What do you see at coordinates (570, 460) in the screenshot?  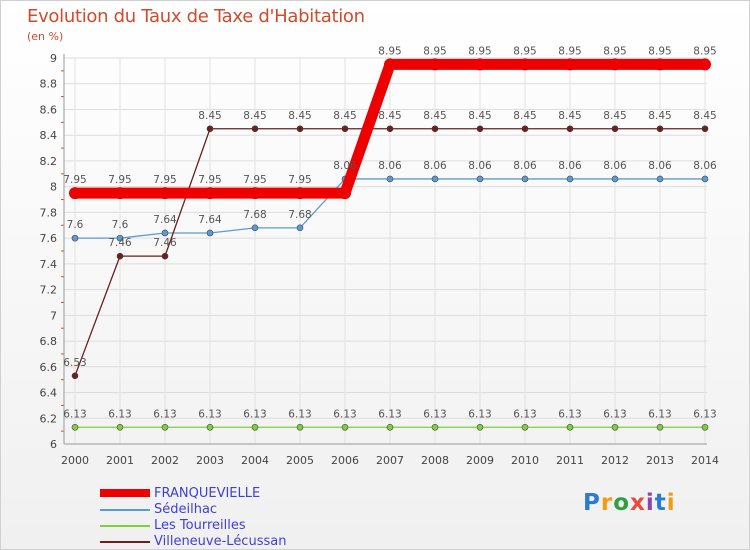 I see `x-tick-label: 2011` at bounding box center [570, 460].